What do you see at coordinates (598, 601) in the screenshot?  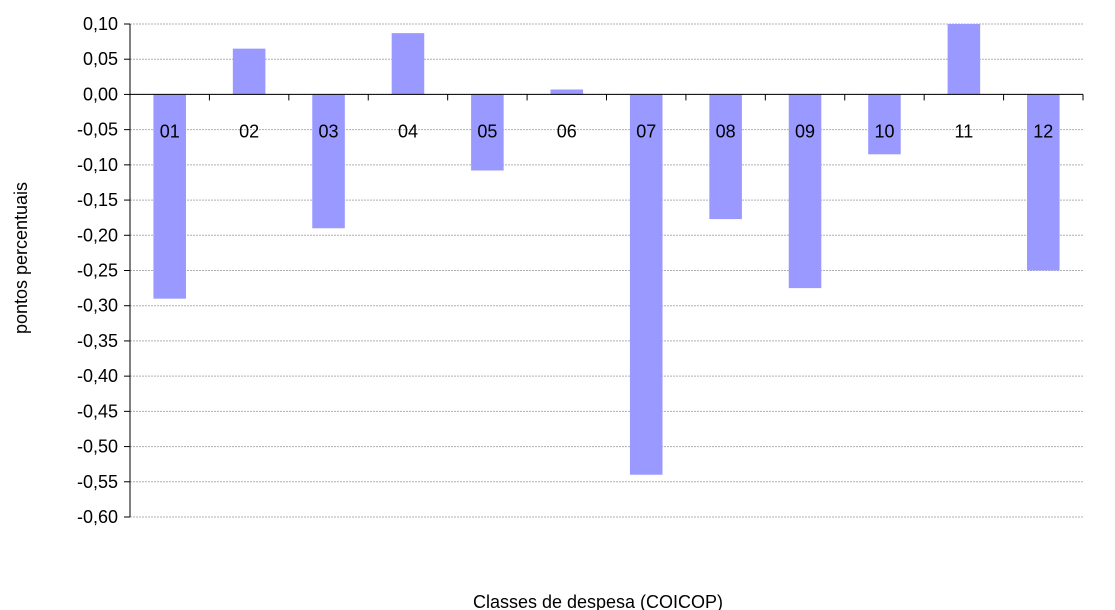 I see `x-axis-title: Classes de despesa (COICOP)` at bounding box center [598, 601].